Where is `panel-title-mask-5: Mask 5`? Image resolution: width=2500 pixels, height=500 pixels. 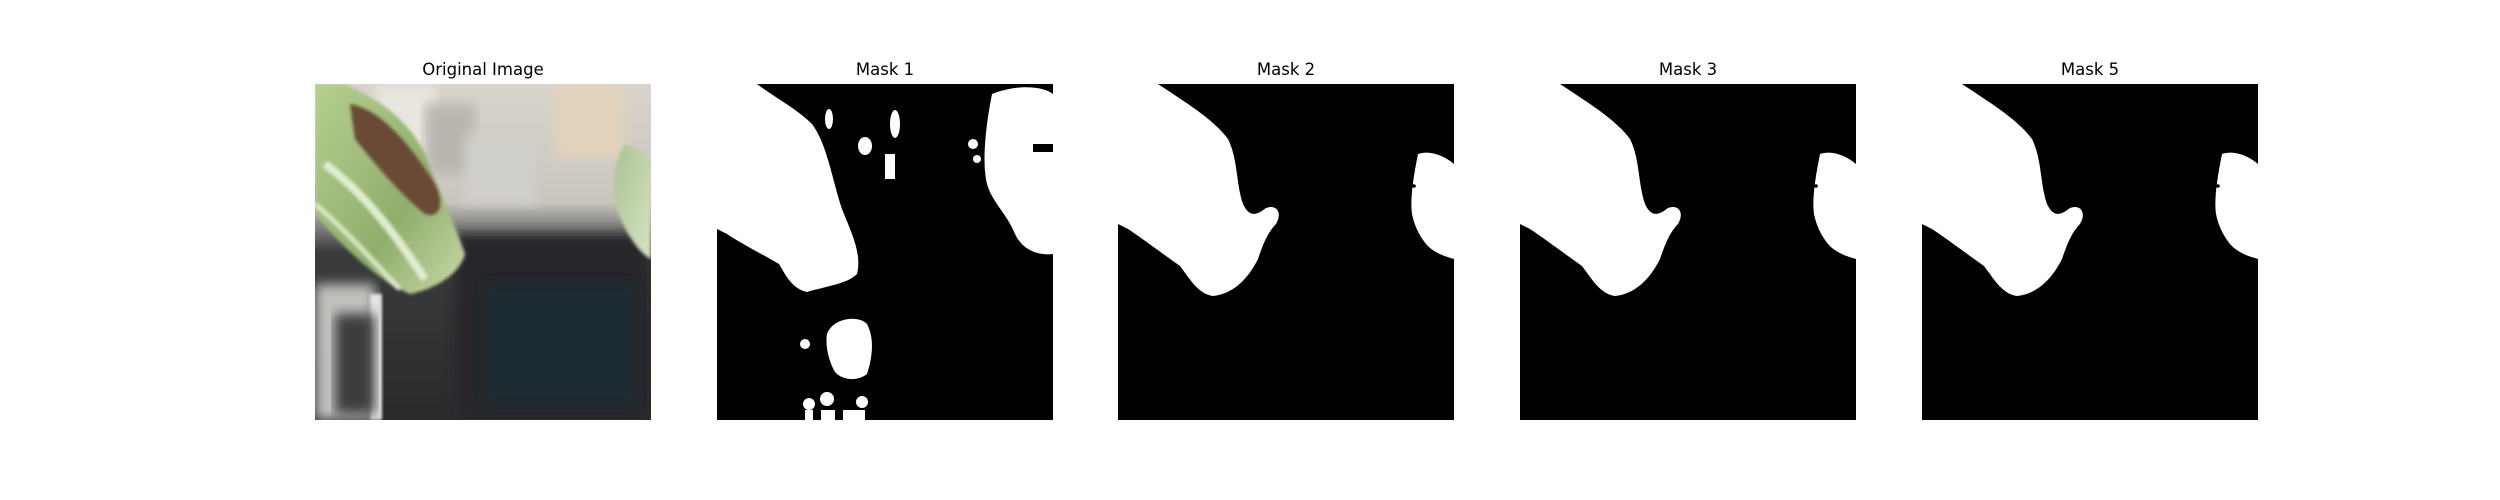 panel-title-mask-5: Mask 5 is located at coordinates (2090, 69).